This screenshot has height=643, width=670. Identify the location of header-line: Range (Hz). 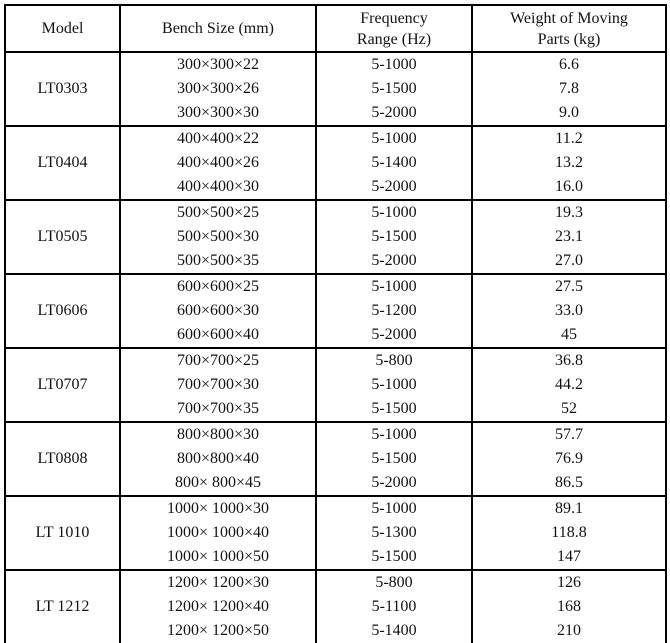
(394, 39).